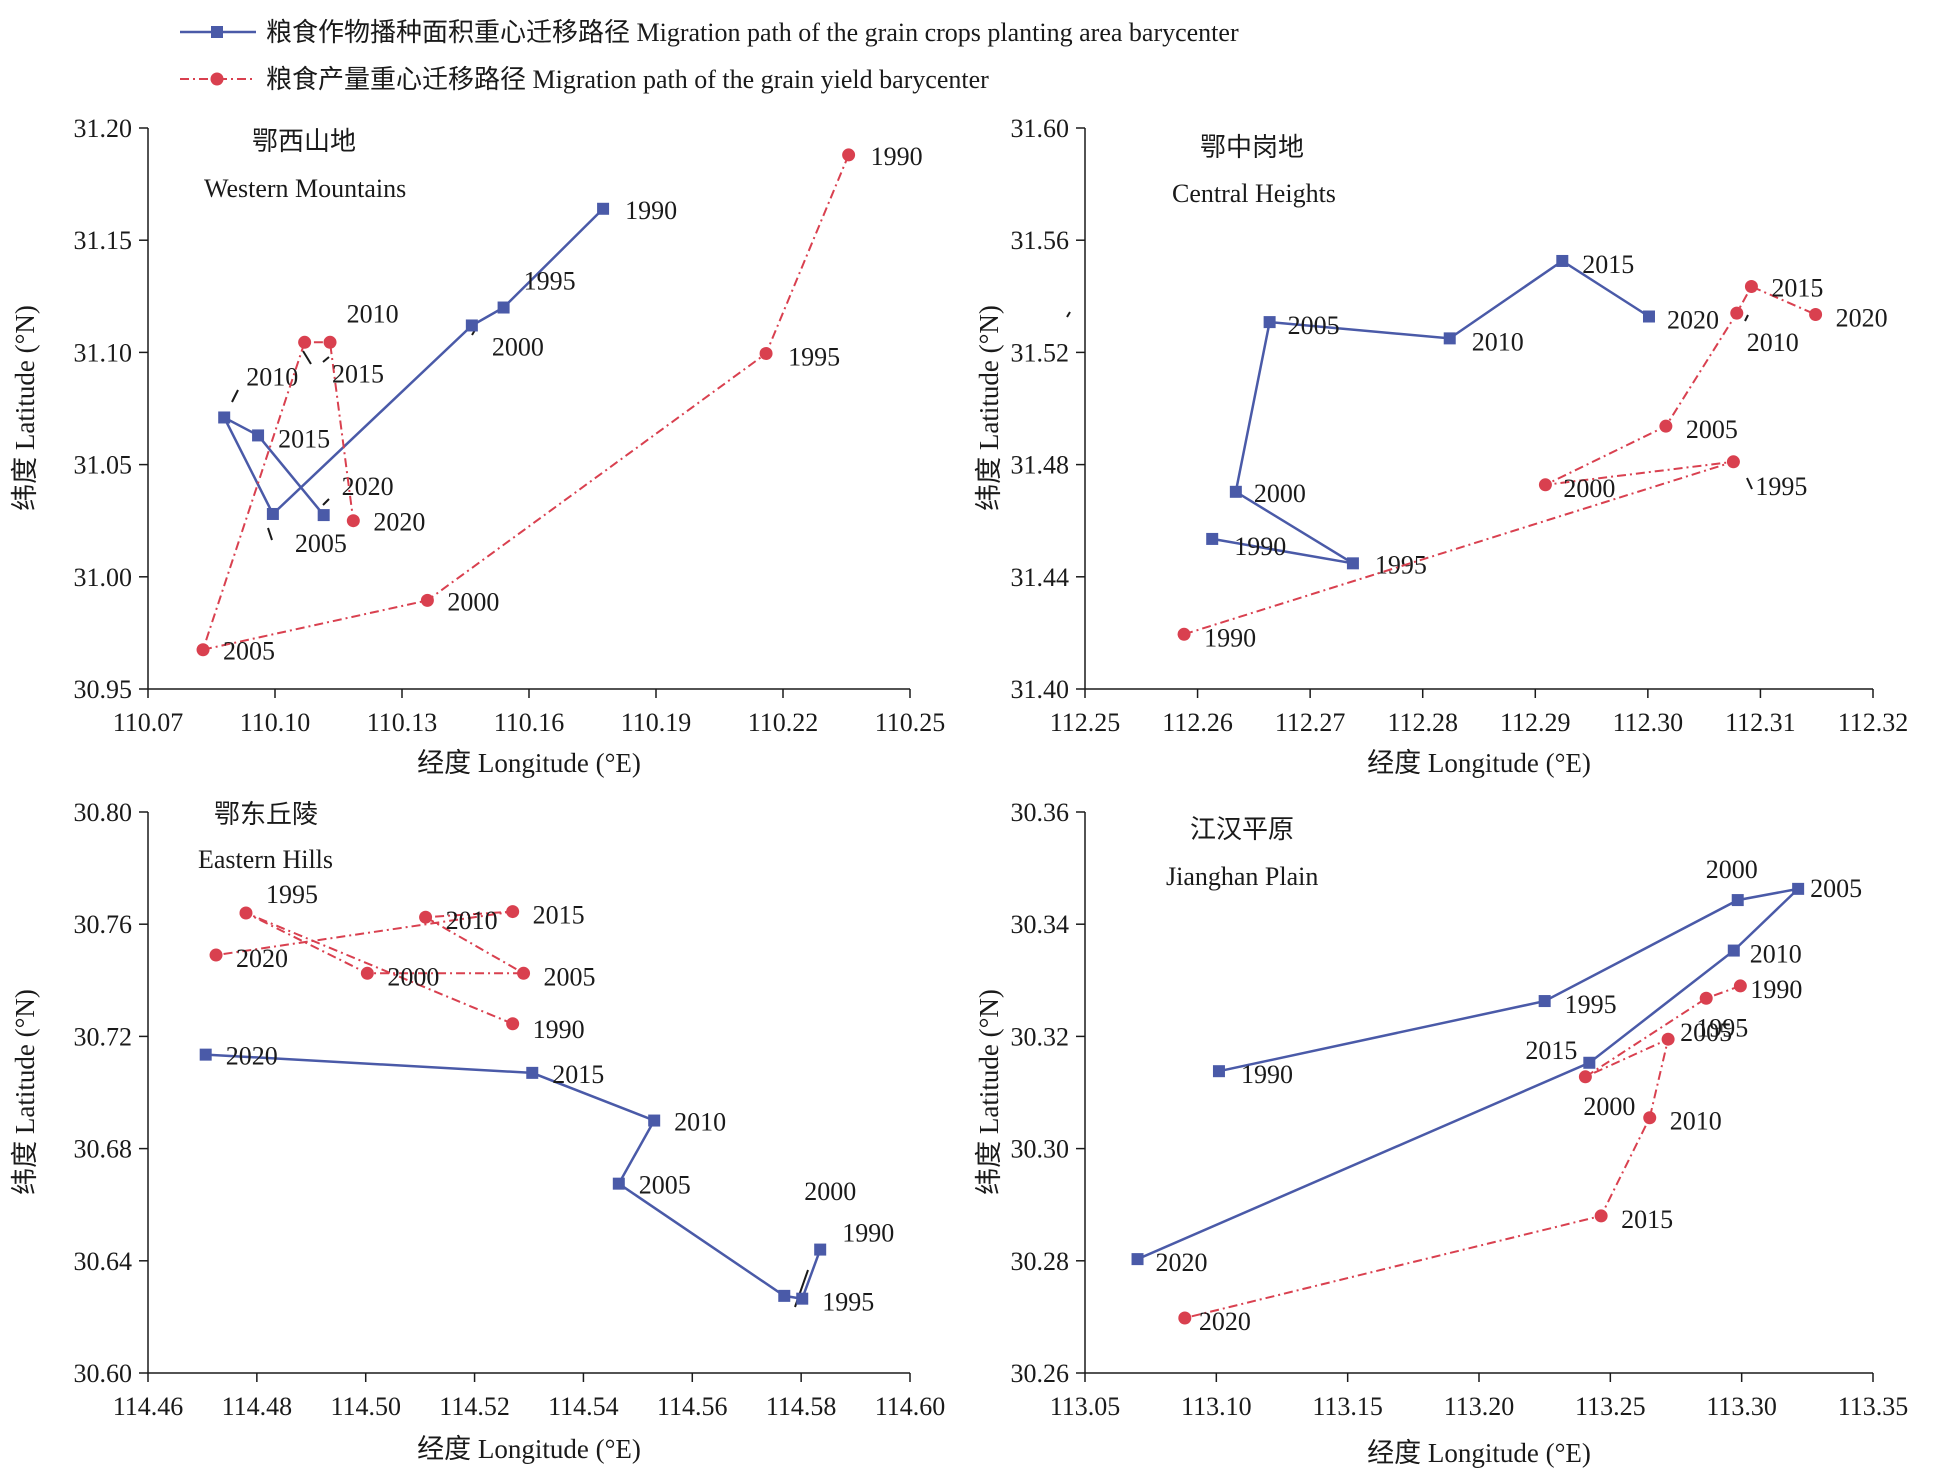 This screenshot has width=1954, height=1480. What do you see at coordinates (1040, 924) in the screenshot?
I see `y-tick-label: 30.34` at bounding box center [1040, 924].